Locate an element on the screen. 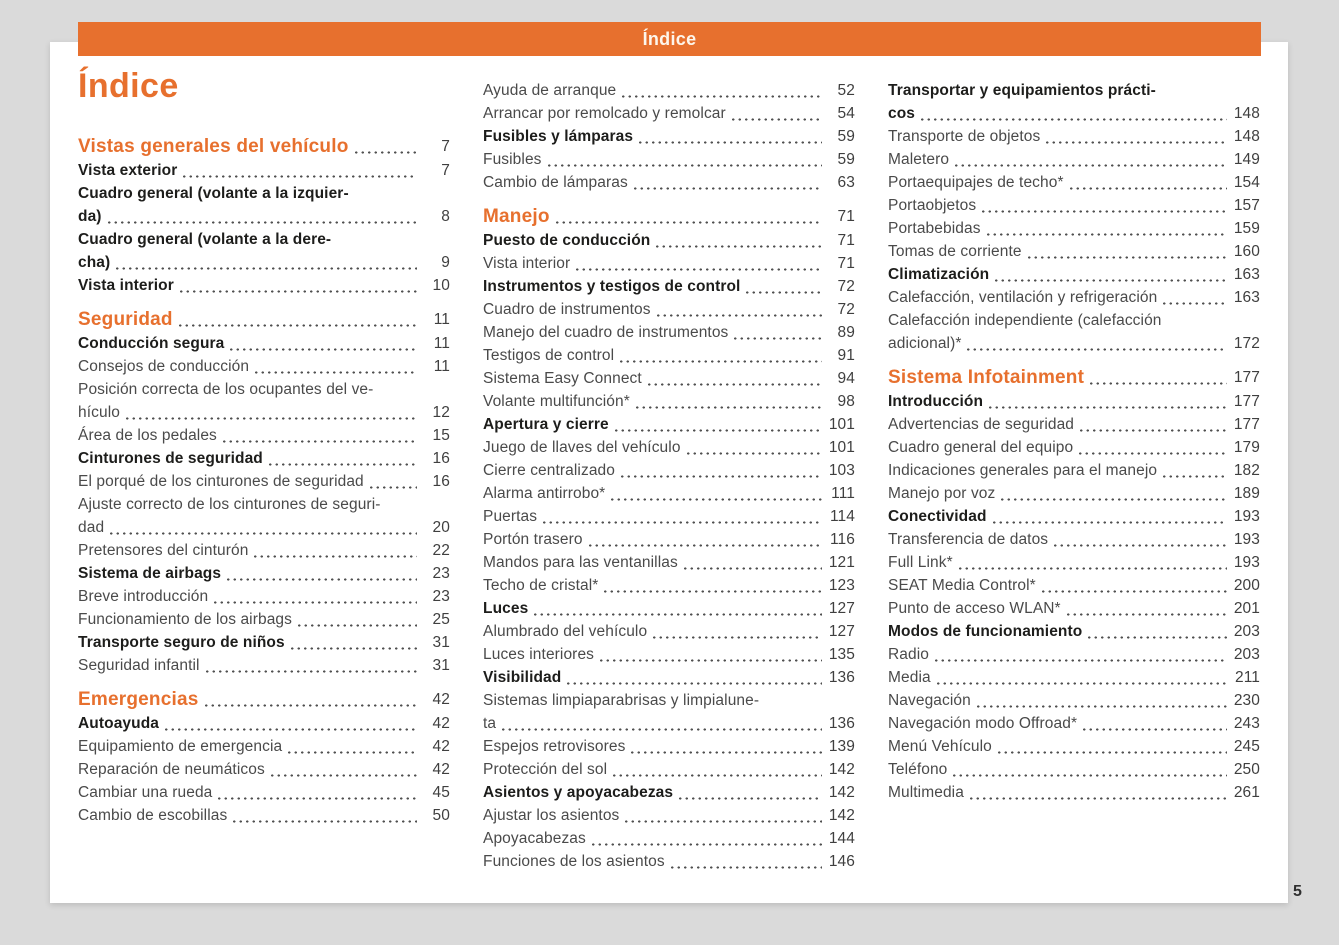  toc-entry-label: Arrancar por remolcado y remolcar is located at coordinates (604, 113).